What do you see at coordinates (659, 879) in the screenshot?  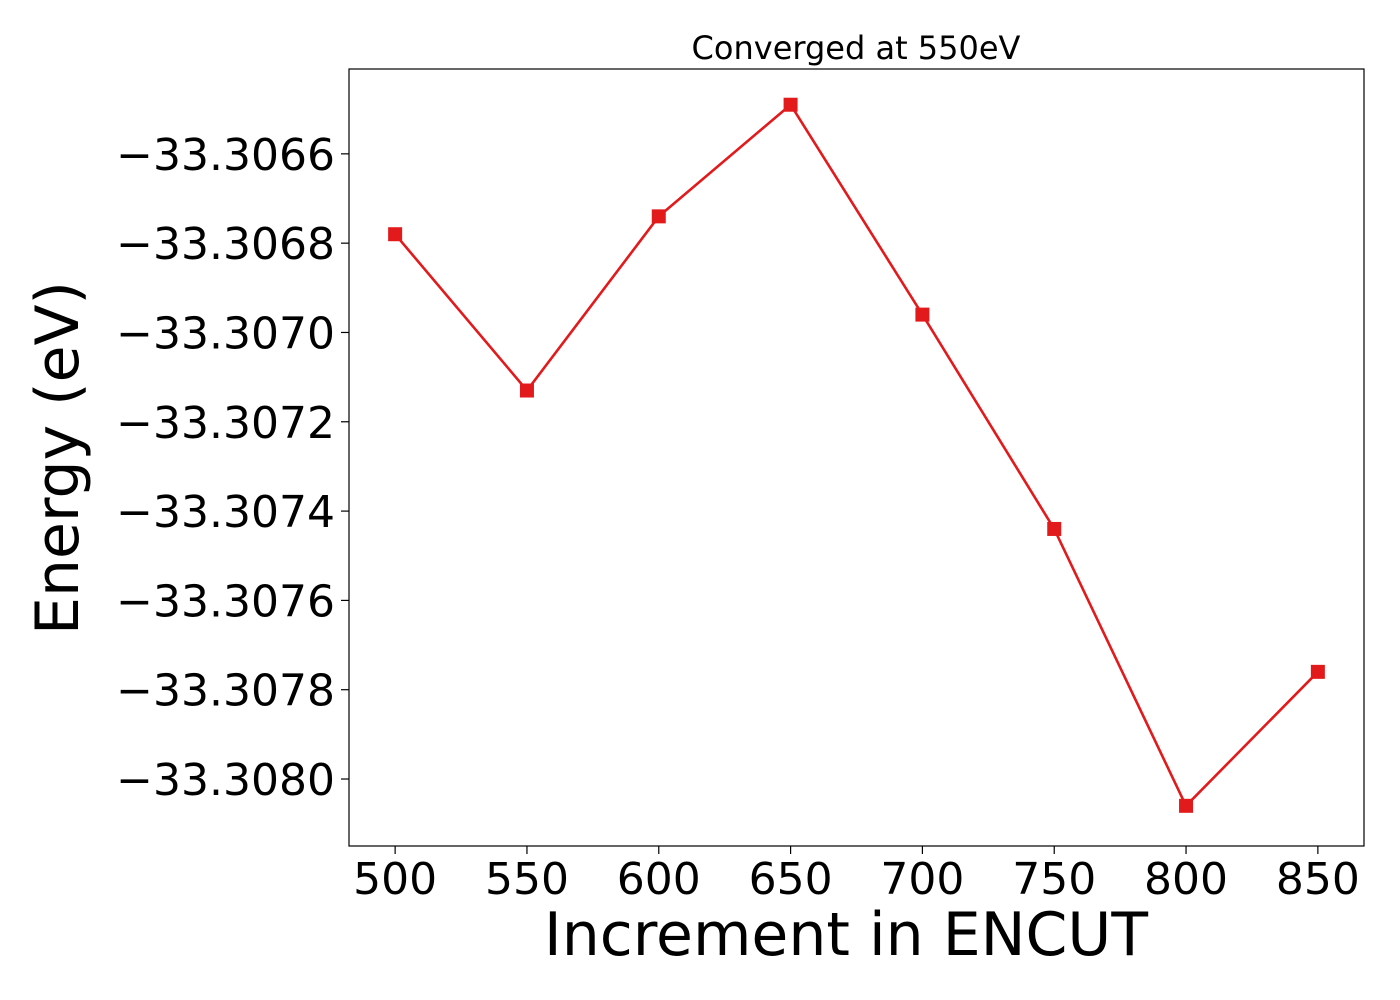 I see `x-tick-label: 600` at bounding box center [659, 879].